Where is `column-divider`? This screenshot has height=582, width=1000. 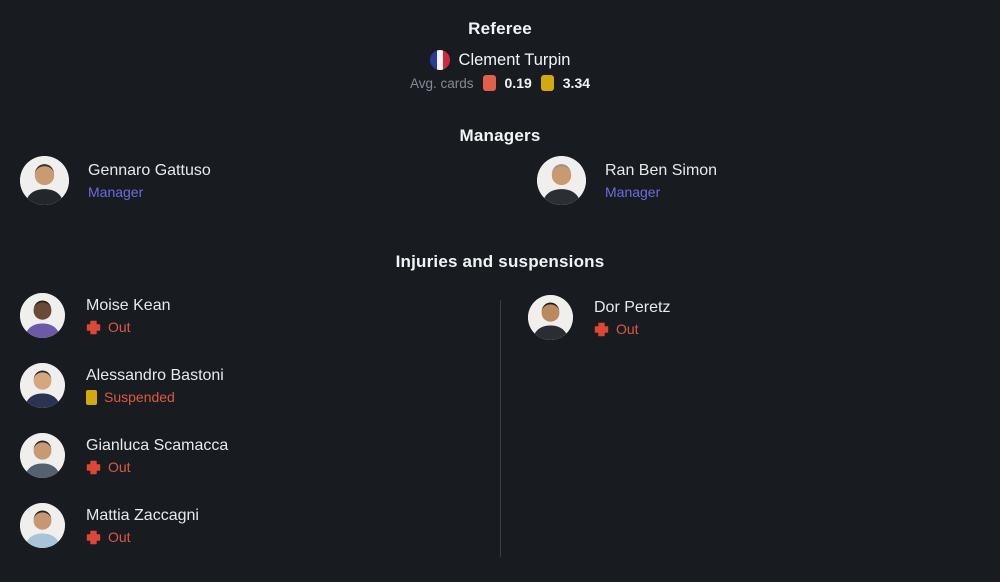 column-divider is located at coordinates (500, 428).